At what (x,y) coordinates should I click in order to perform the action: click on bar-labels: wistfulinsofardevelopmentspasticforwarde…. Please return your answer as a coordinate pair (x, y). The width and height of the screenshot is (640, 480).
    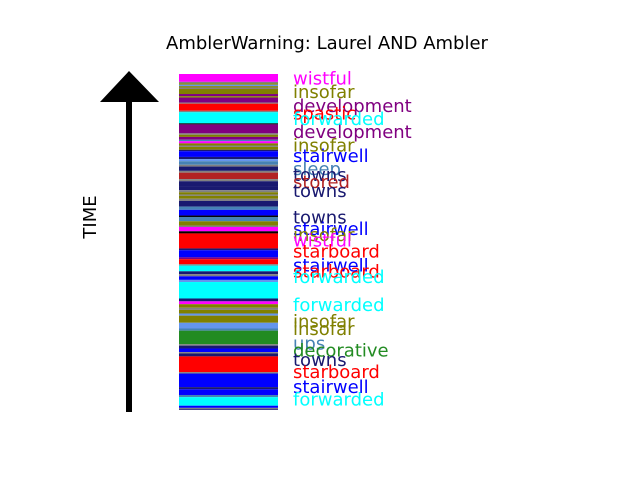
    Looking at the image, I should click on (352, 239).